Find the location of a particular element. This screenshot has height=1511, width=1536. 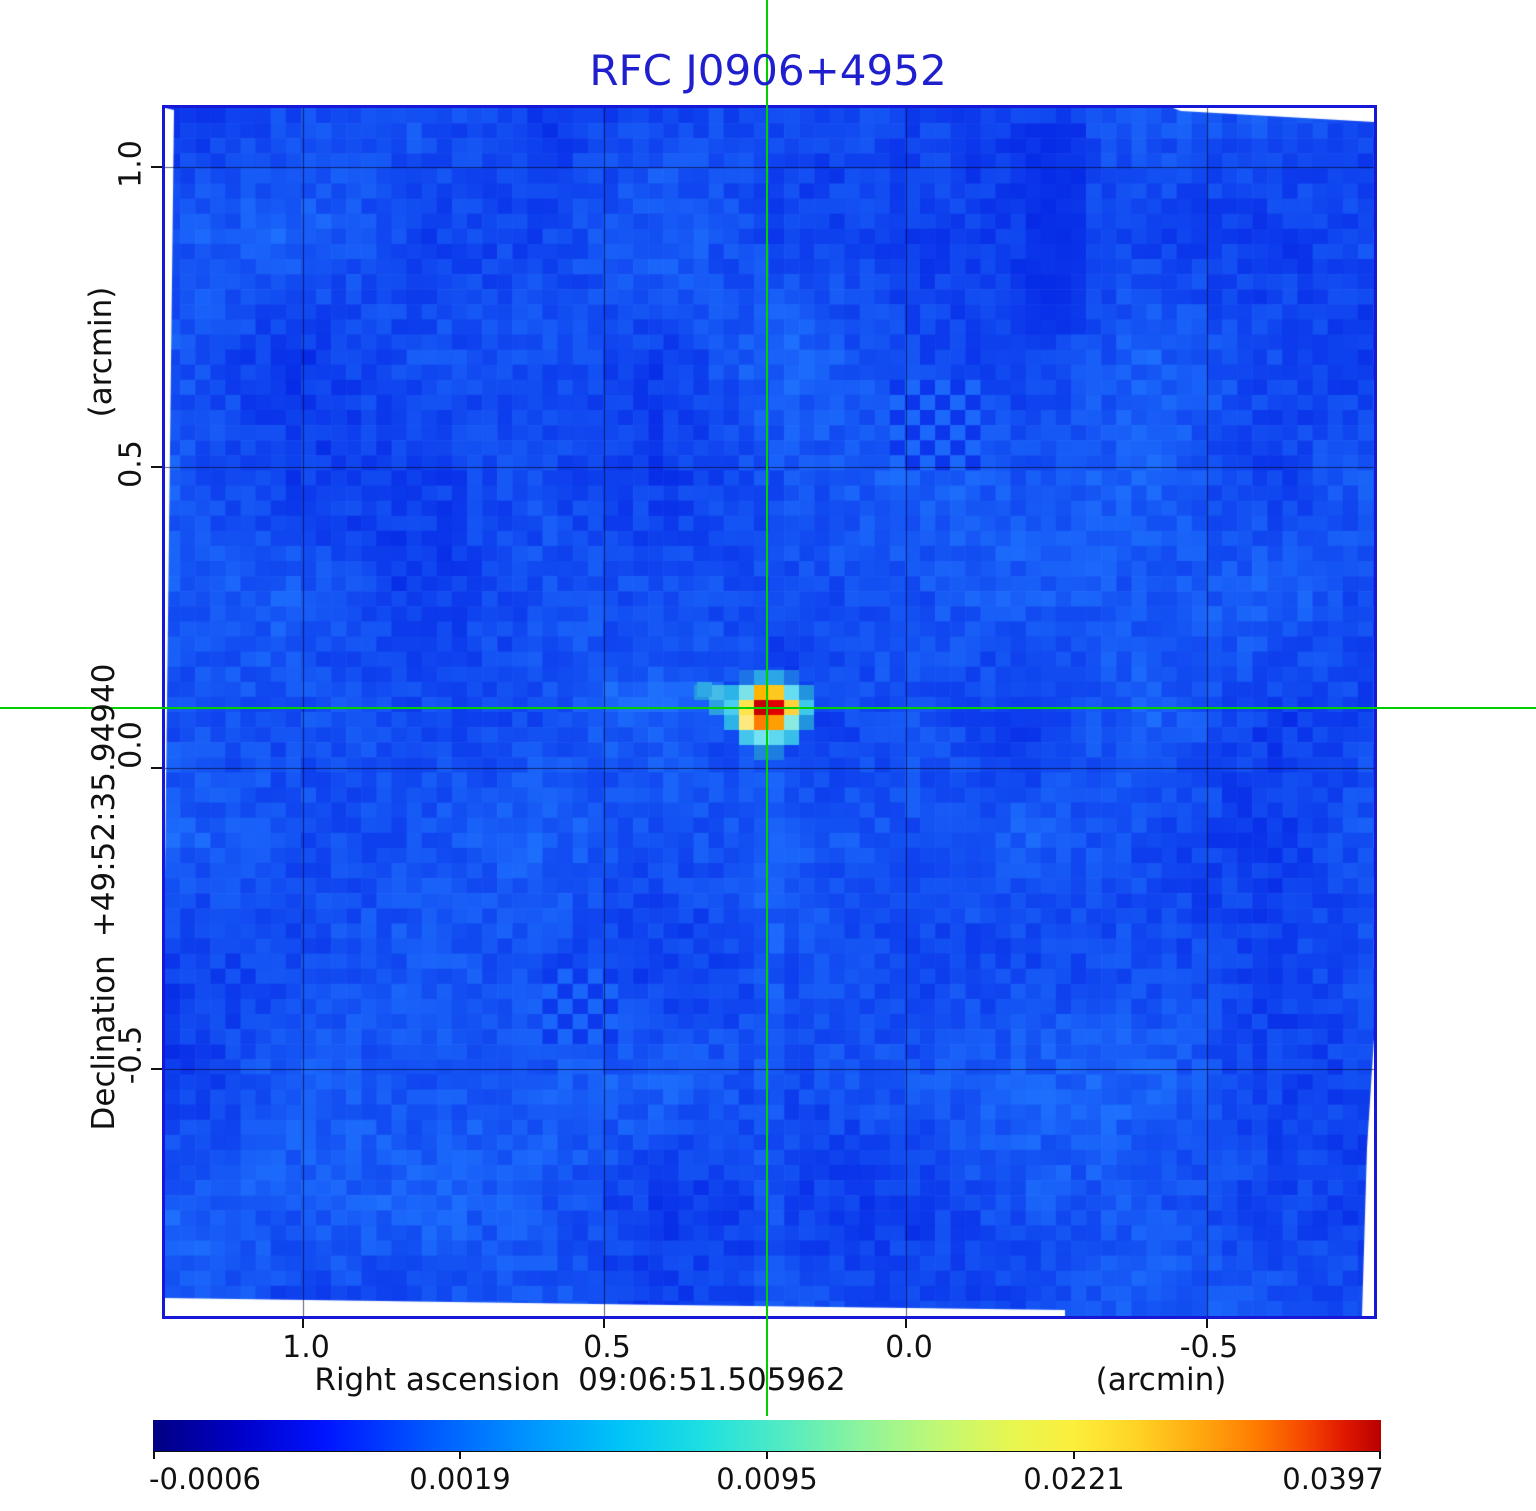

colorbar-gradient is located at coordinates (767, 1436).